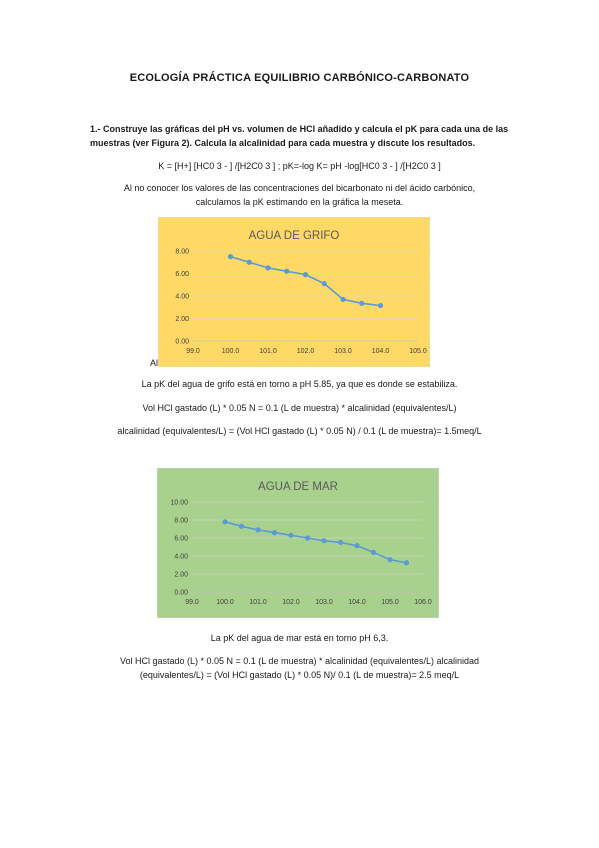 Image resolution: width=599 pixels, height=848 pixels. I want to click on series-line, so click(315, 542).